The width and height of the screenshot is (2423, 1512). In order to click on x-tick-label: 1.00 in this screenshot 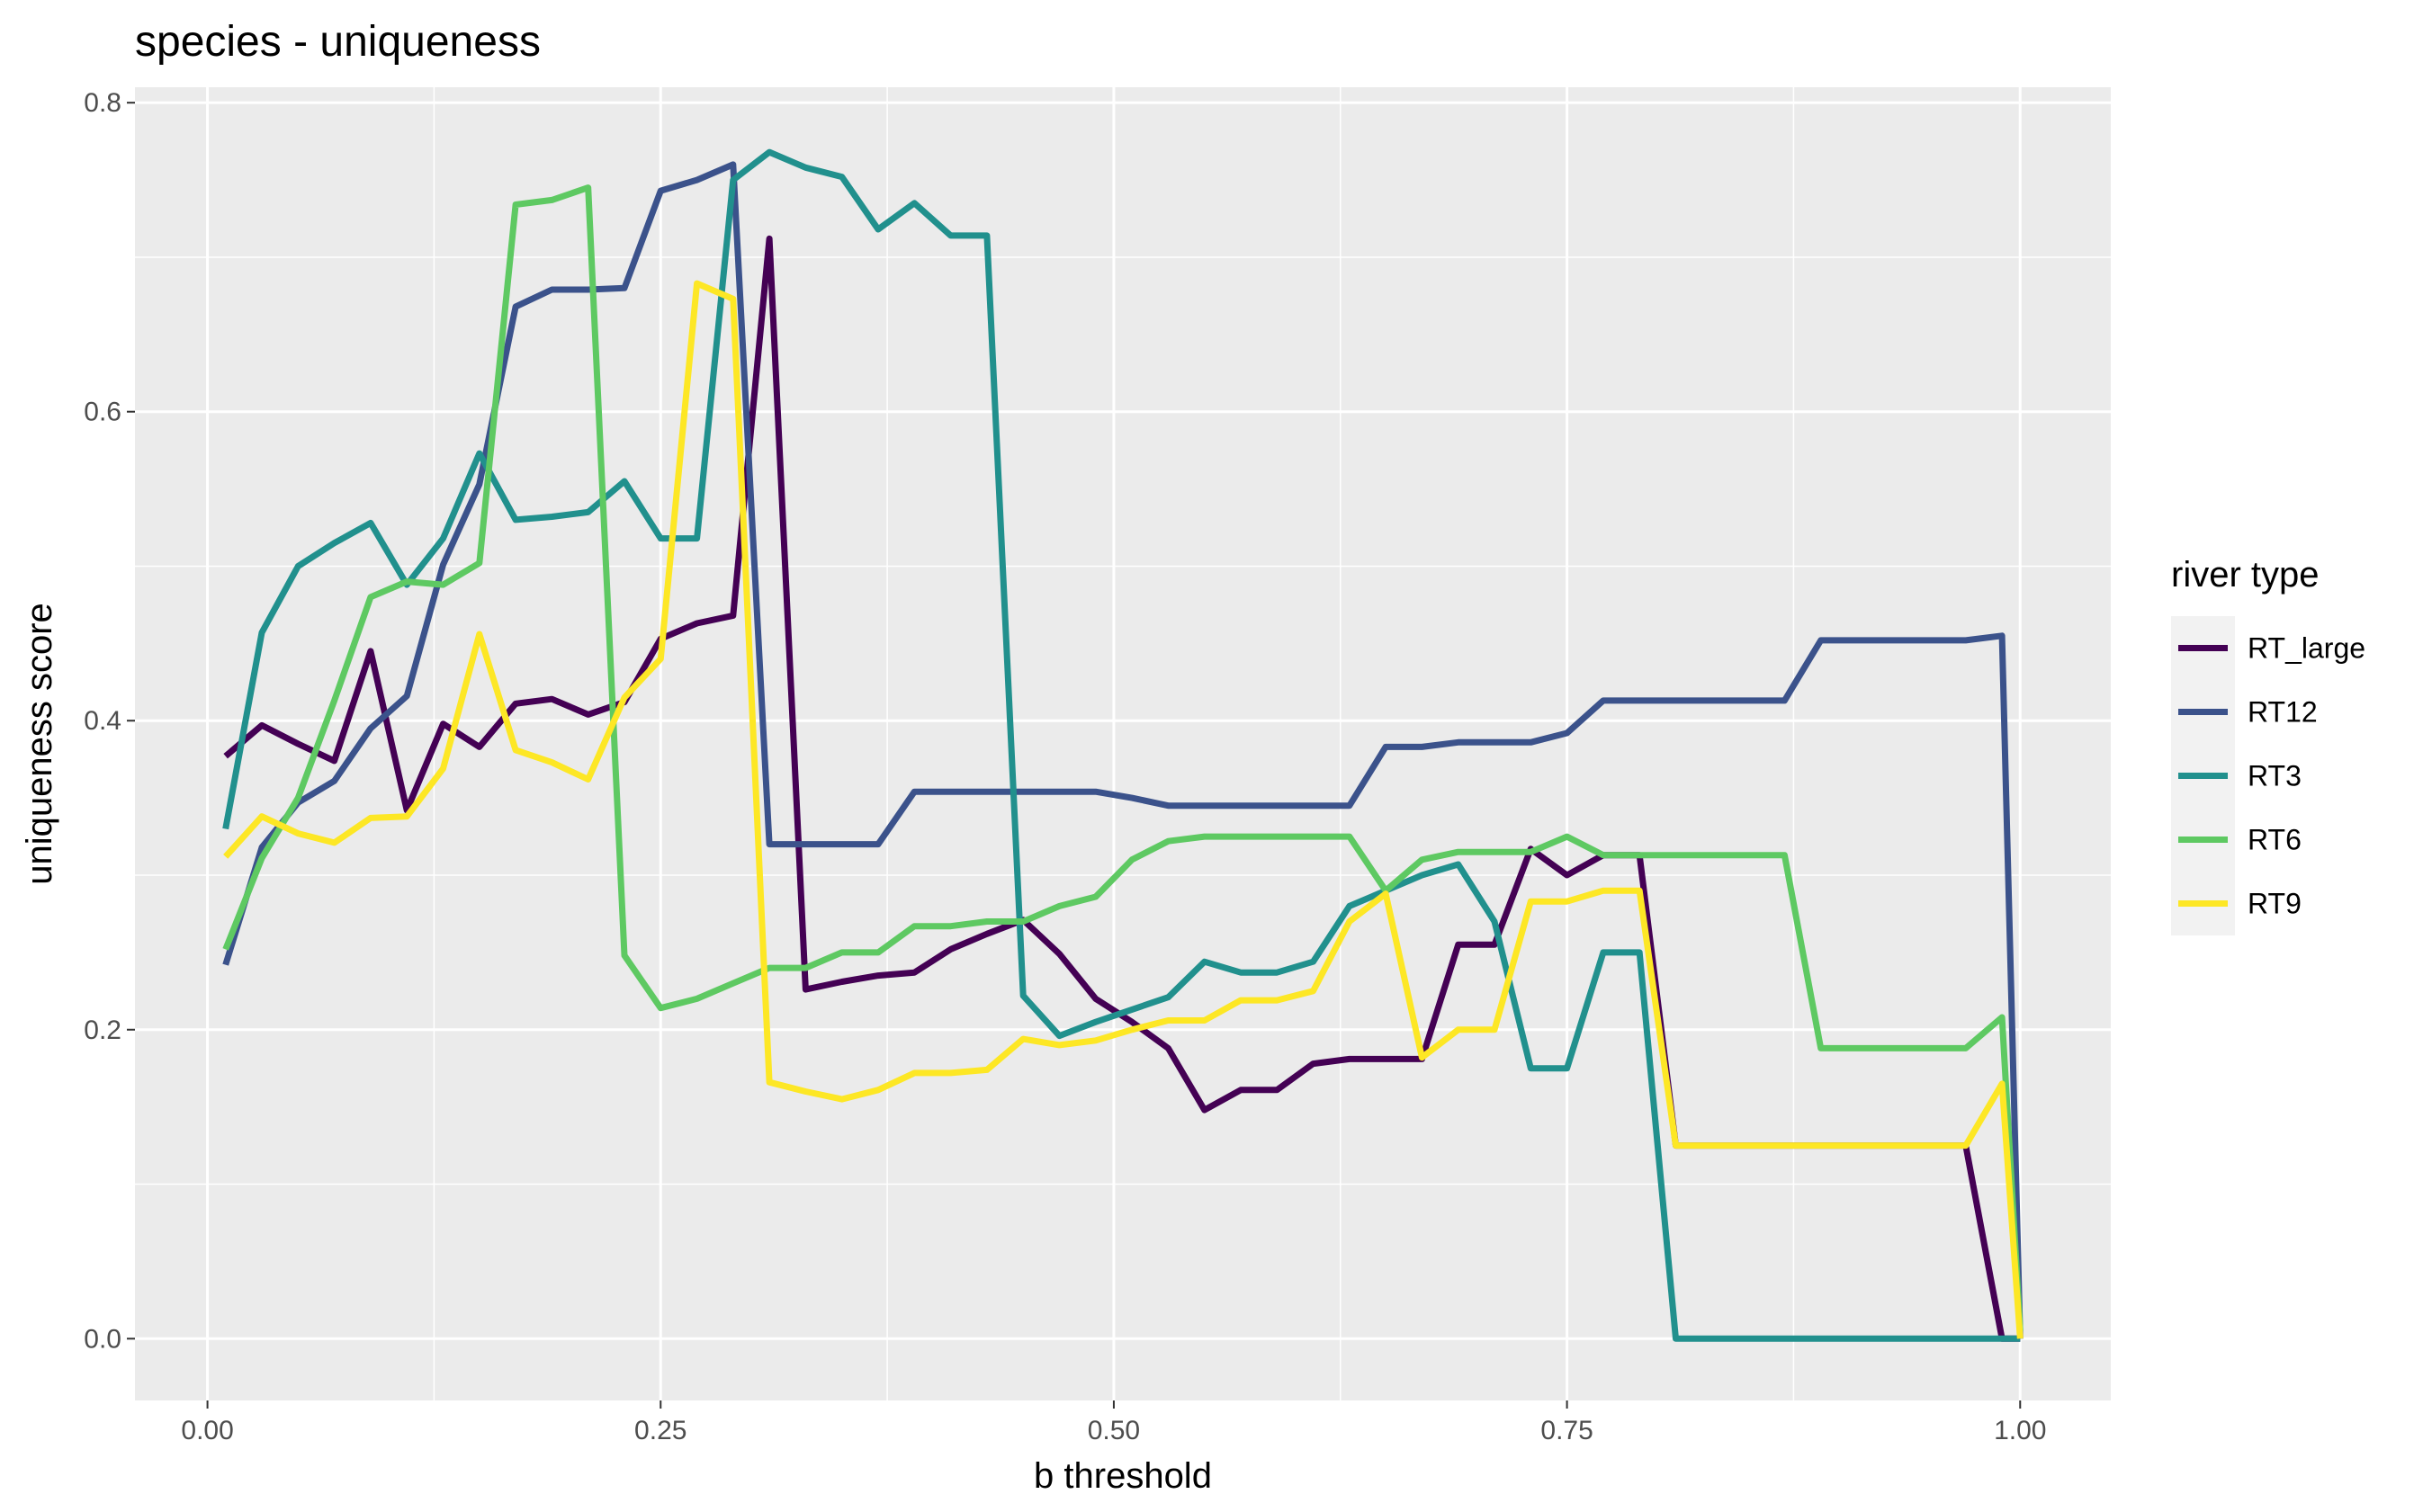, I will do `click(2020, 1430)`.